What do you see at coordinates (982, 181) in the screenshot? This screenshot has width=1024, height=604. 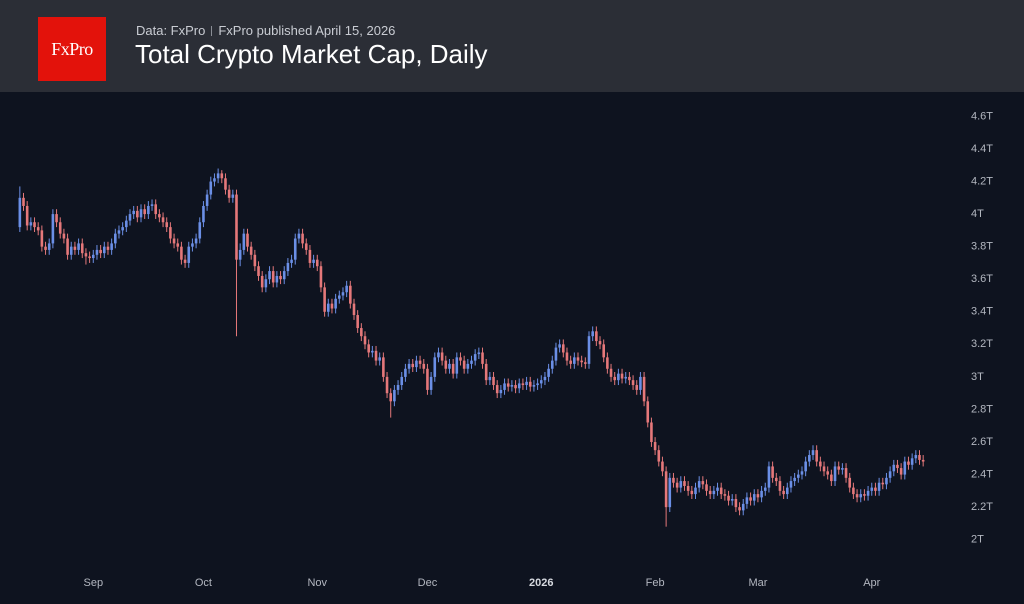 I see `y-tick-label: 4.2T` at bounding box center [982, 181].